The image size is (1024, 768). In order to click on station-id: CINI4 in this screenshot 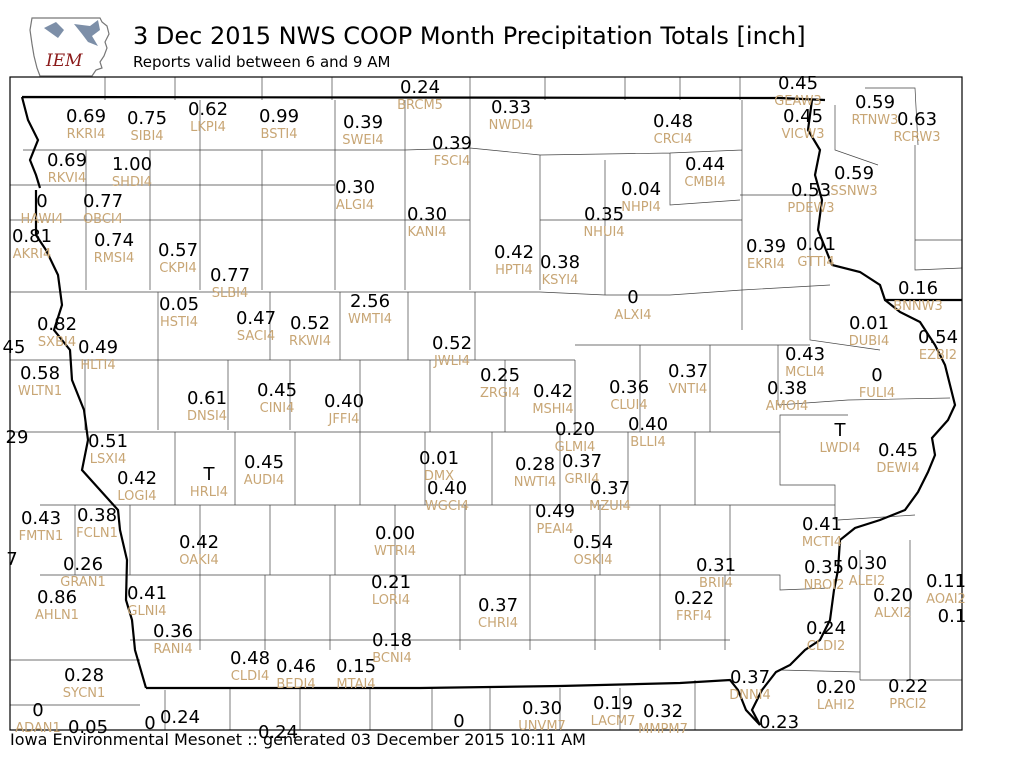, I will do `click(277, 408)`.